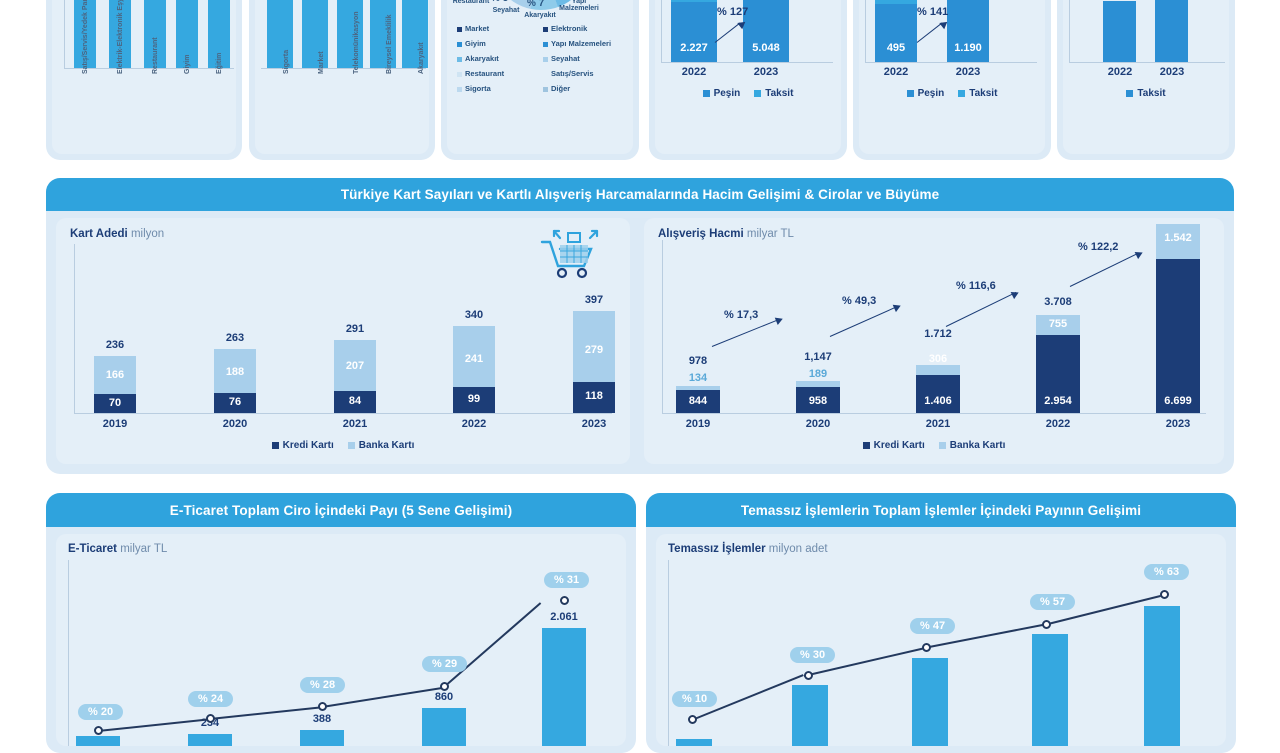 The height and width of the screenshot is (753, 1280). What do you see at coordinates (668, 653) in the screenshot?
I see `temassiz-yaxis` at bounding box center [668, 653].